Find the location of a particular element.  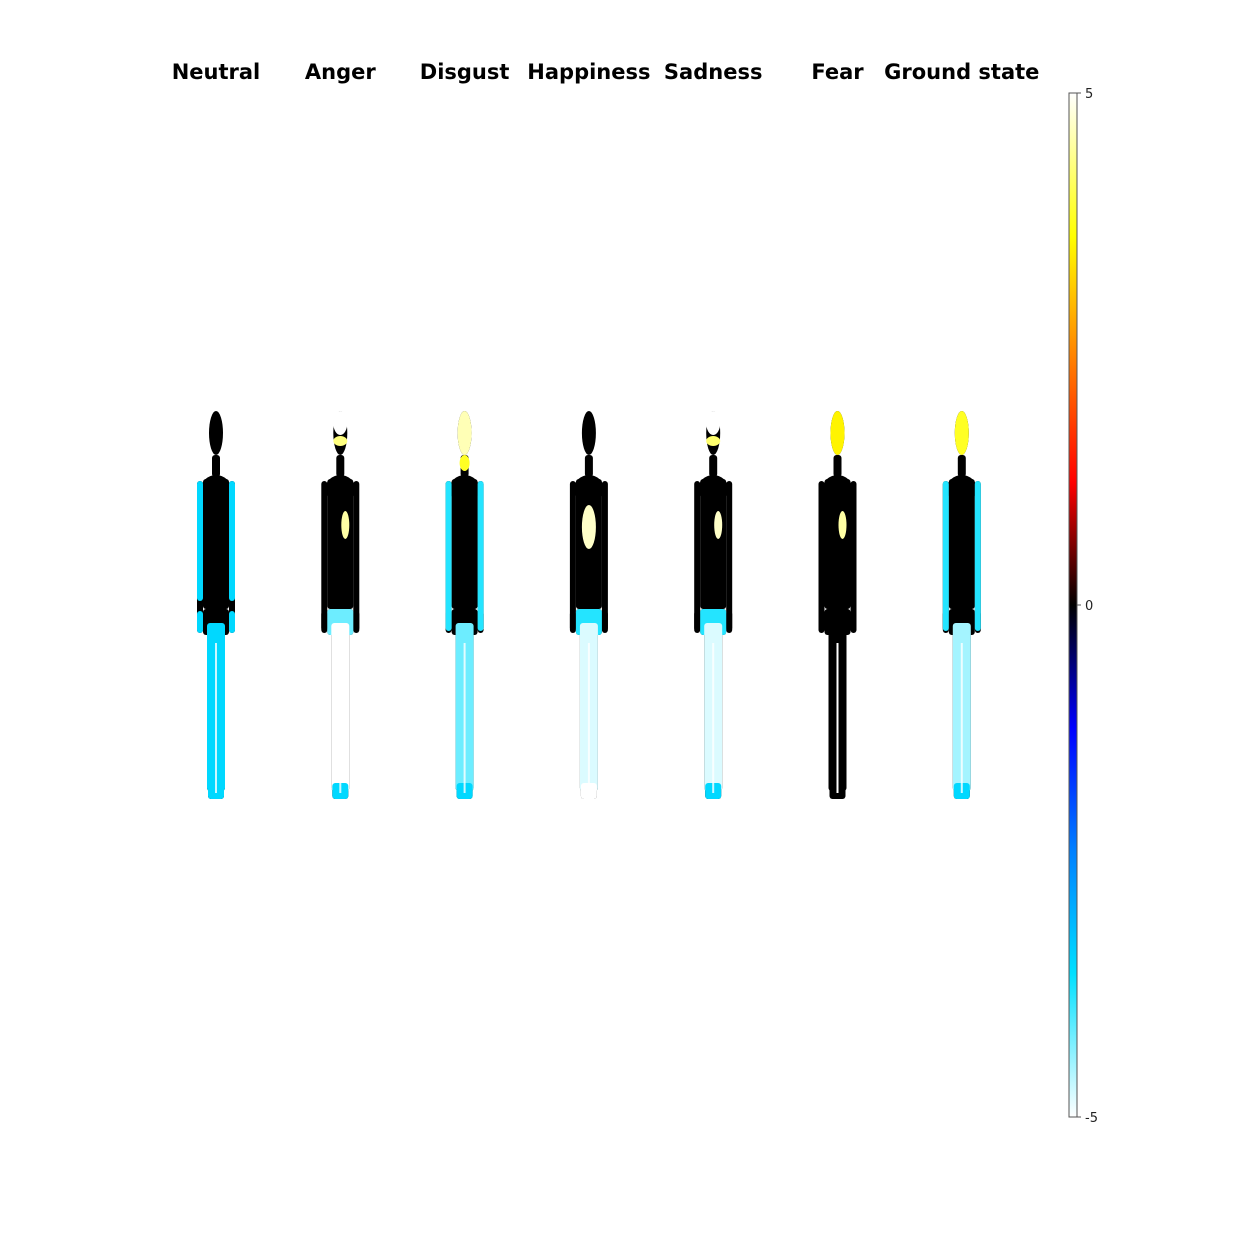

panel-title-sadness: Sadness is located at coordinates (713, 72).